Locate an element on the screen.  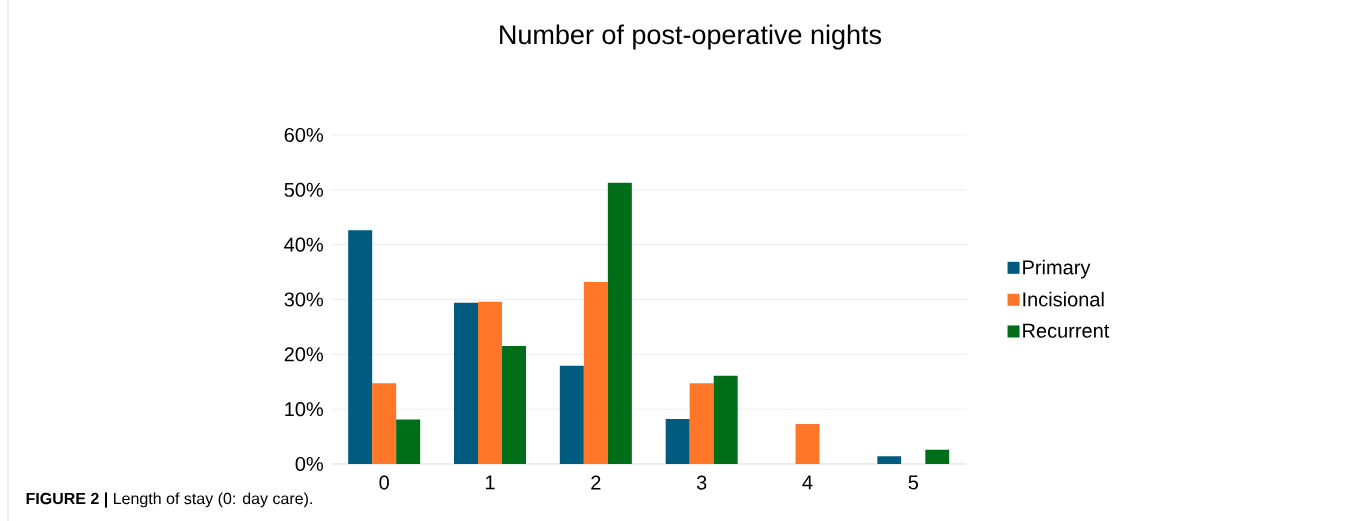
x-tick-label: 4 is located at coordinates (807, 482).